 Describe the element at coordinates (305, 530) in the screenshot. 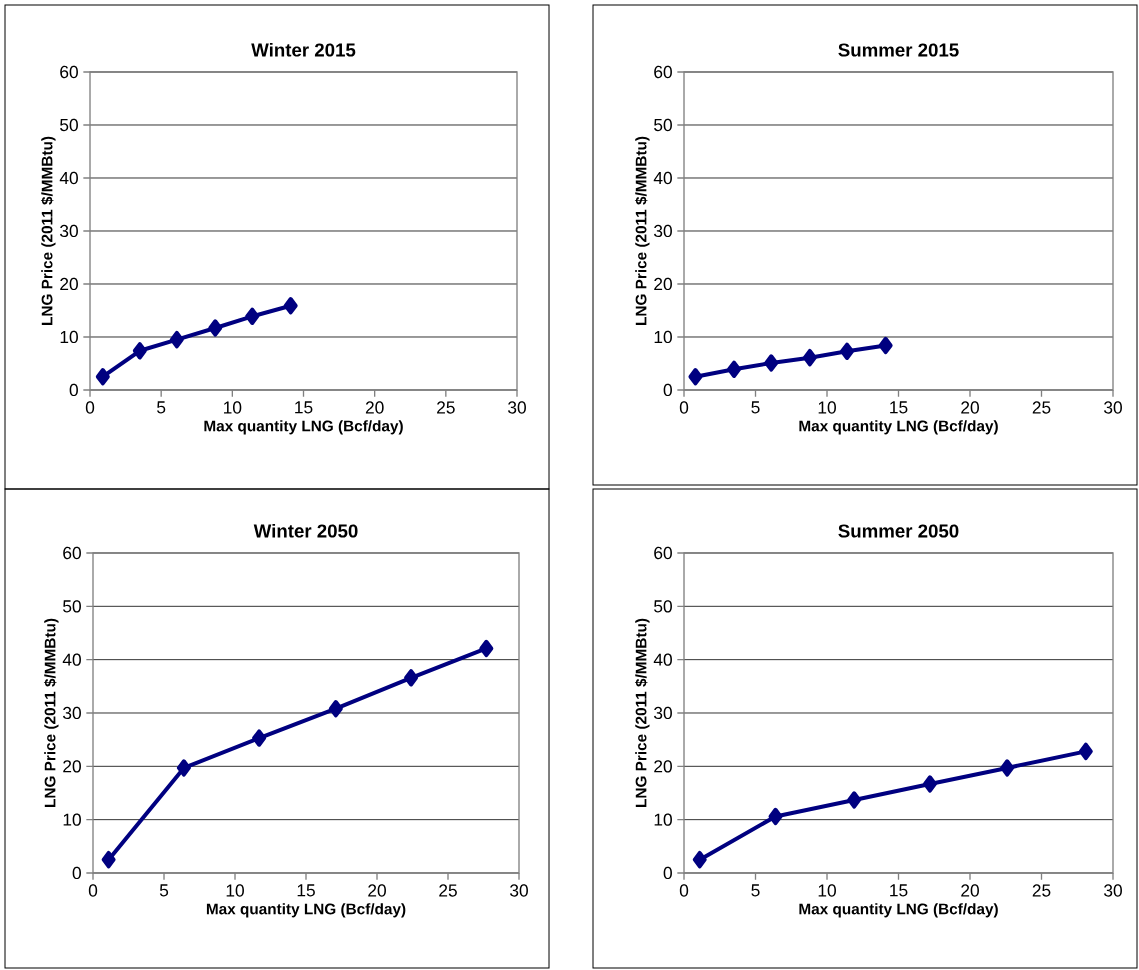

I see `chart-title: Winter 2050` at that location.